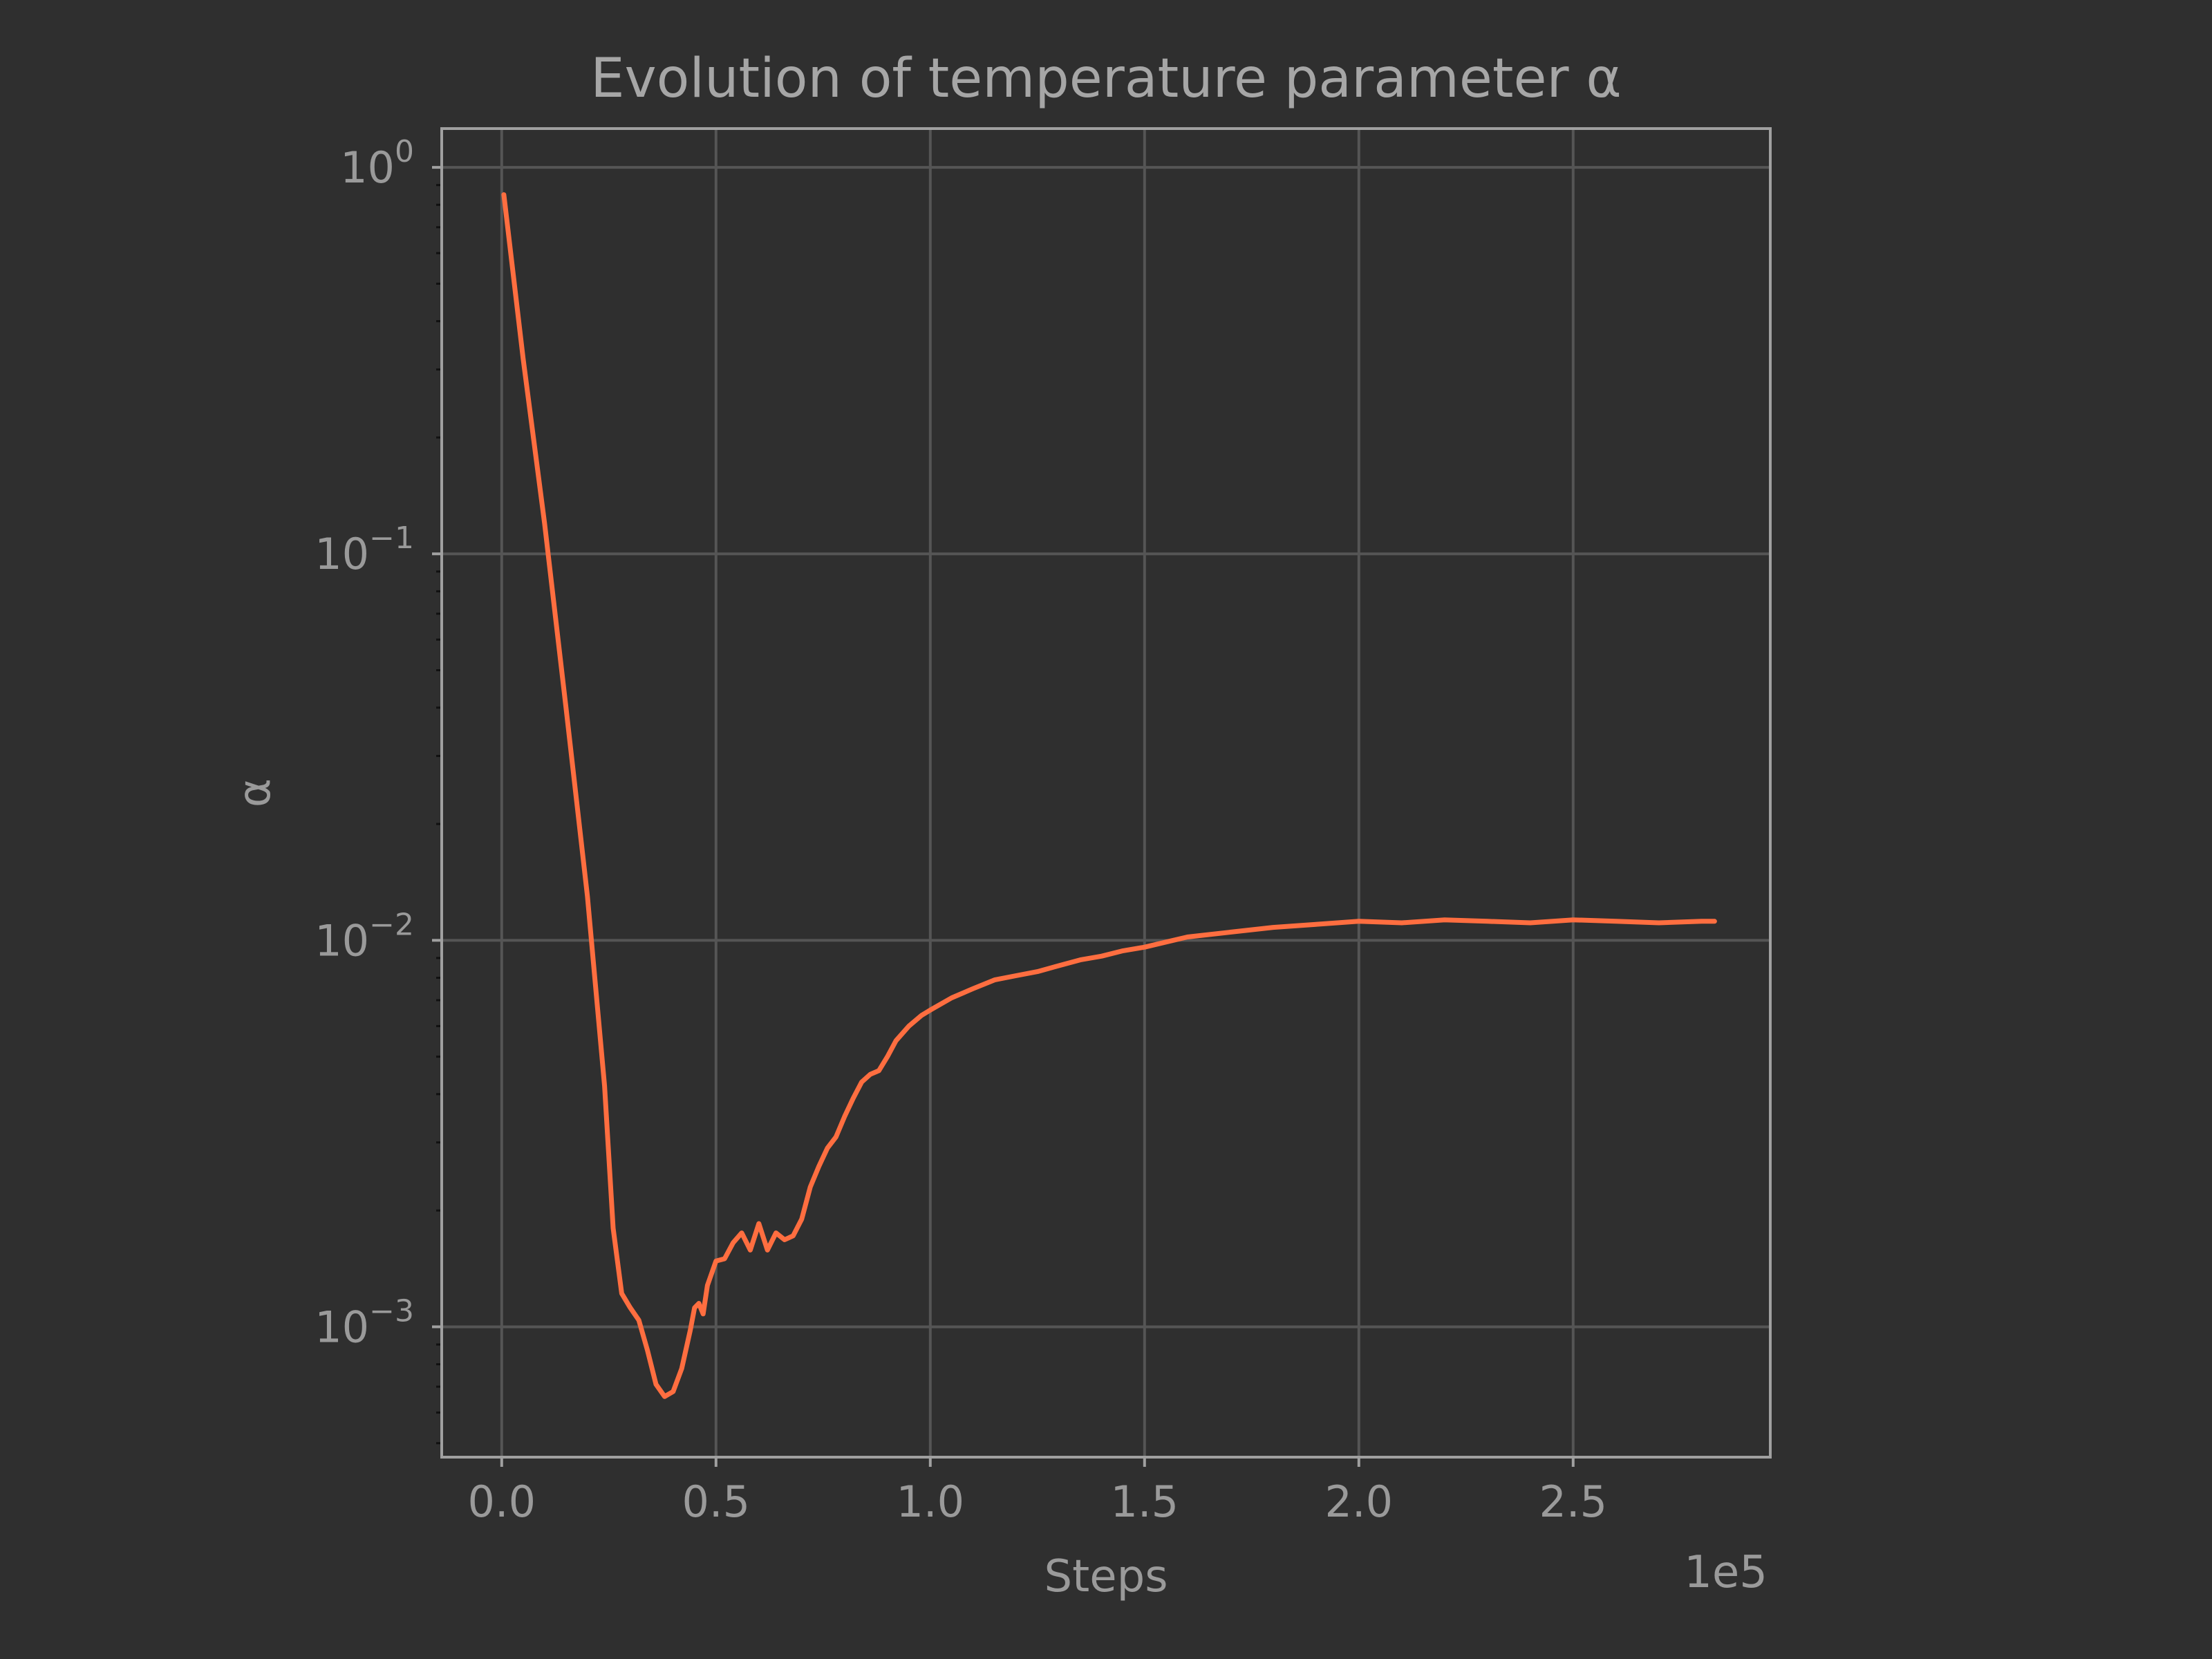 This screenshot has height=1659, width=2212. I want to click on y-axis-label: α, so click(255, 793).